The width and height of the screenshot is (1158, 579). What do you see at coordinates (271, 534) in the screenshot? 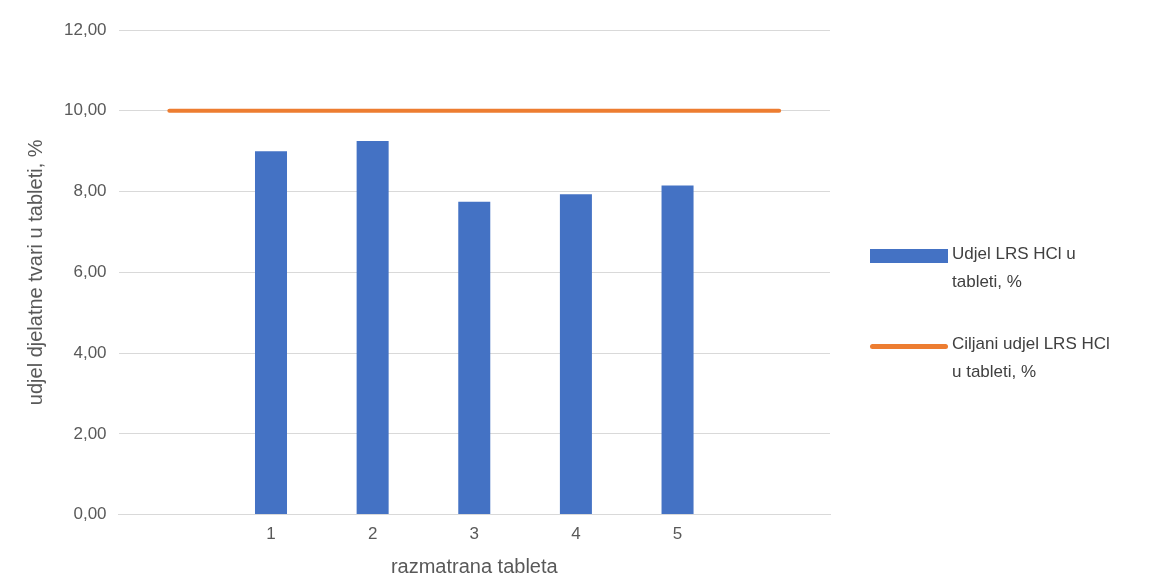
I see `x-tick-label: 1` at bounding box center [271, 534].